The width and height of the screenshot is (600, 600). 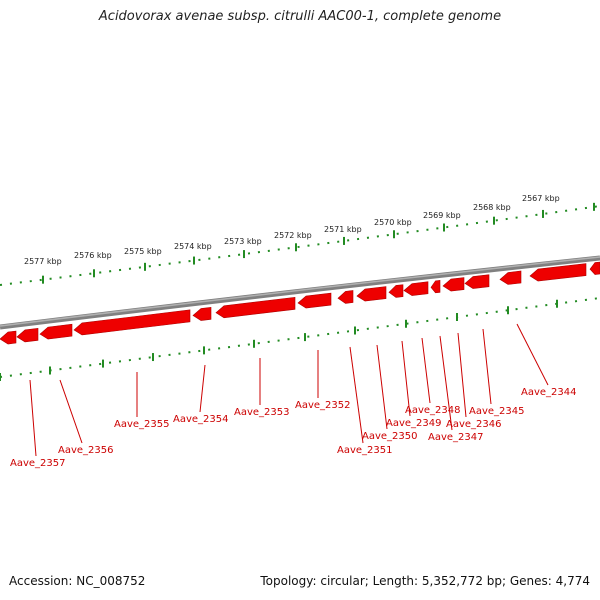 I want to click on lower-major-ticks, so click(x=279, y=340).